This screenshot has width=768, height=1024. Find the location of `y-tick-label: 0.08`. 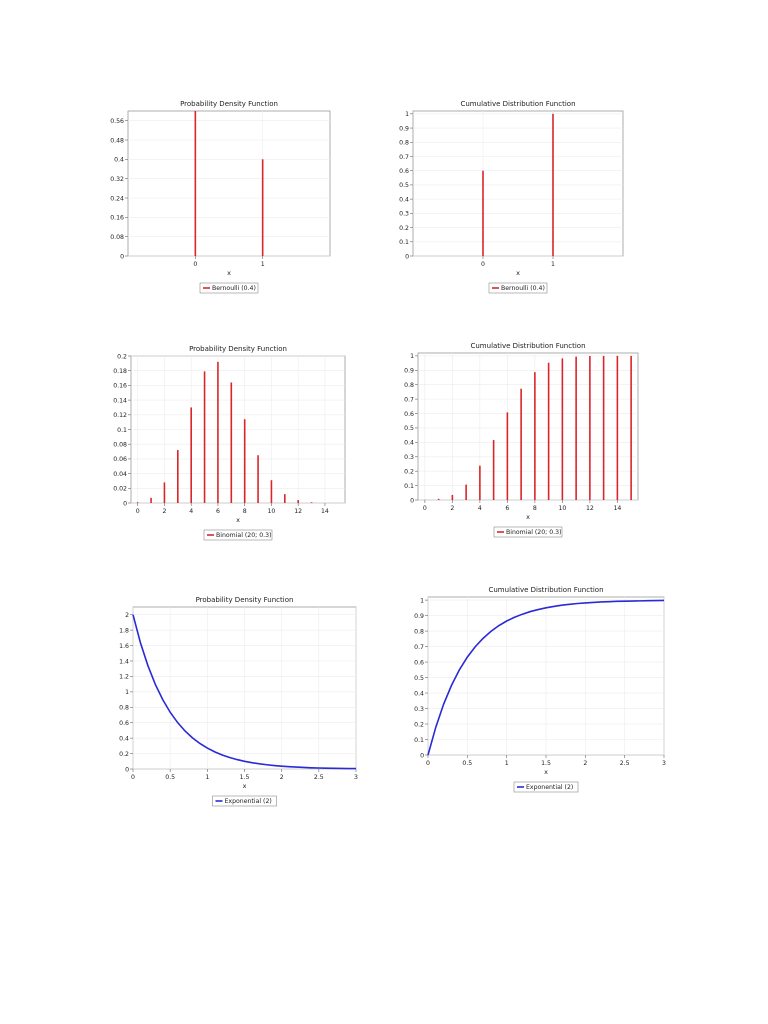

y-tick-label: 0.08 is located at coordinates (120, 445).